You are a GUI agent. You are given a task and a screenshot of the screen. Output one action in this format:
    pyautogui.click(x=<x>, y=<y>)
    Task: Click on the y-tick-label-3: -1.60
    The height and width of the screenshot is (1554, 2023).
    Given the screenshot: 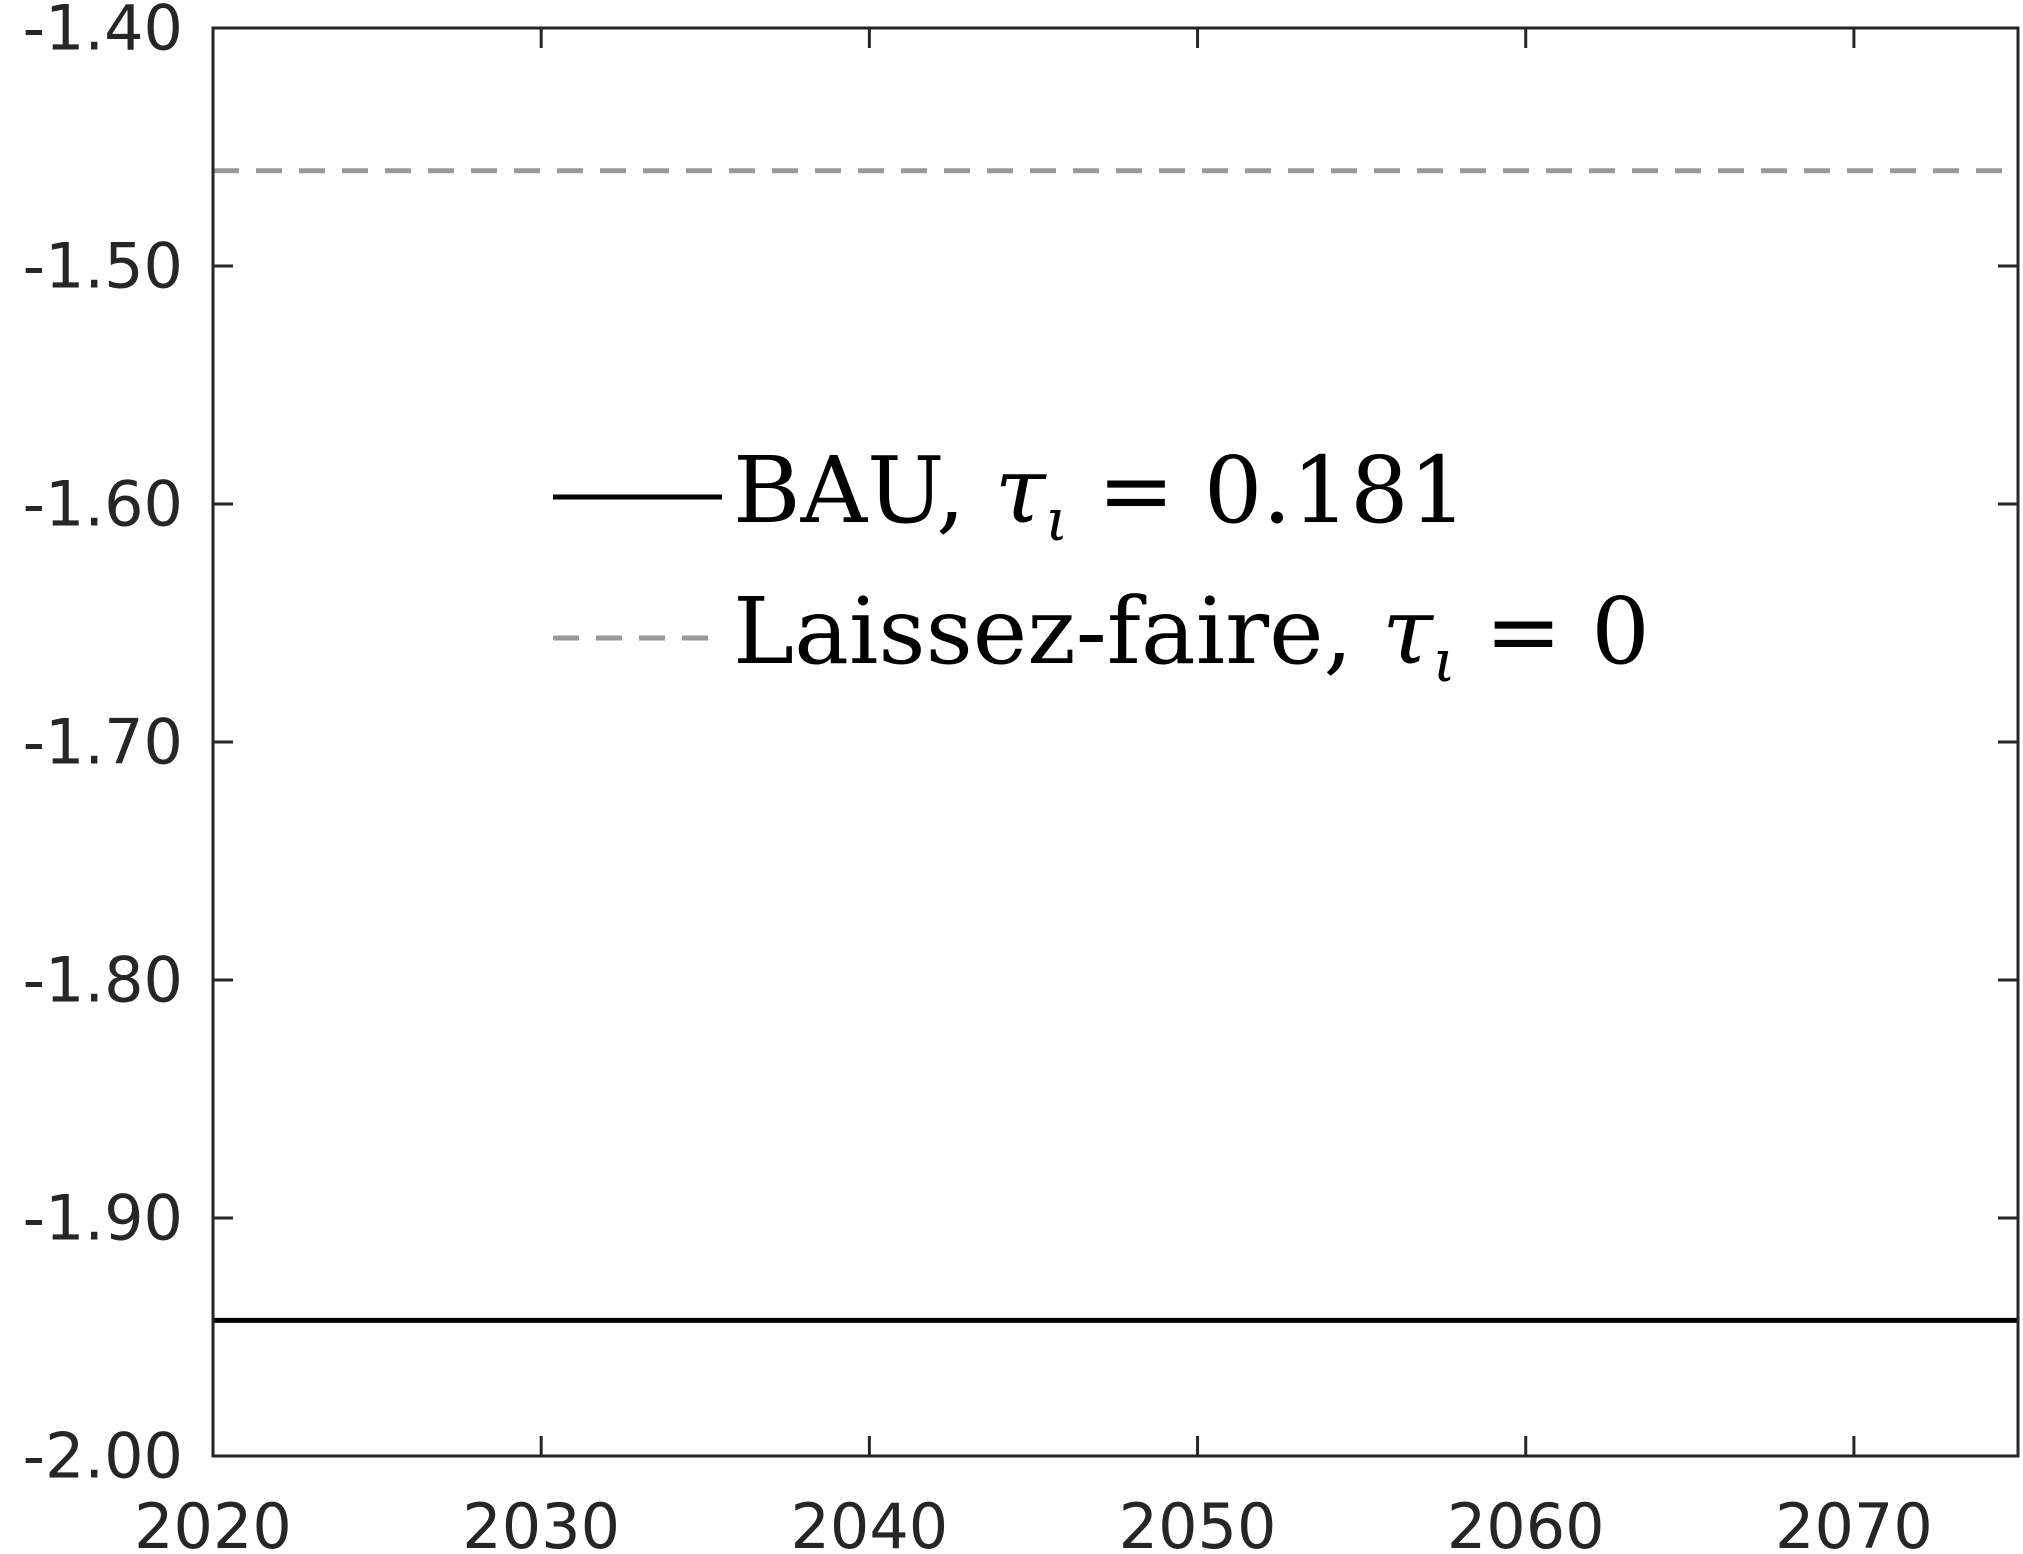 What is the action you would take?
    pyautogui.click(x=103, y=504)
    